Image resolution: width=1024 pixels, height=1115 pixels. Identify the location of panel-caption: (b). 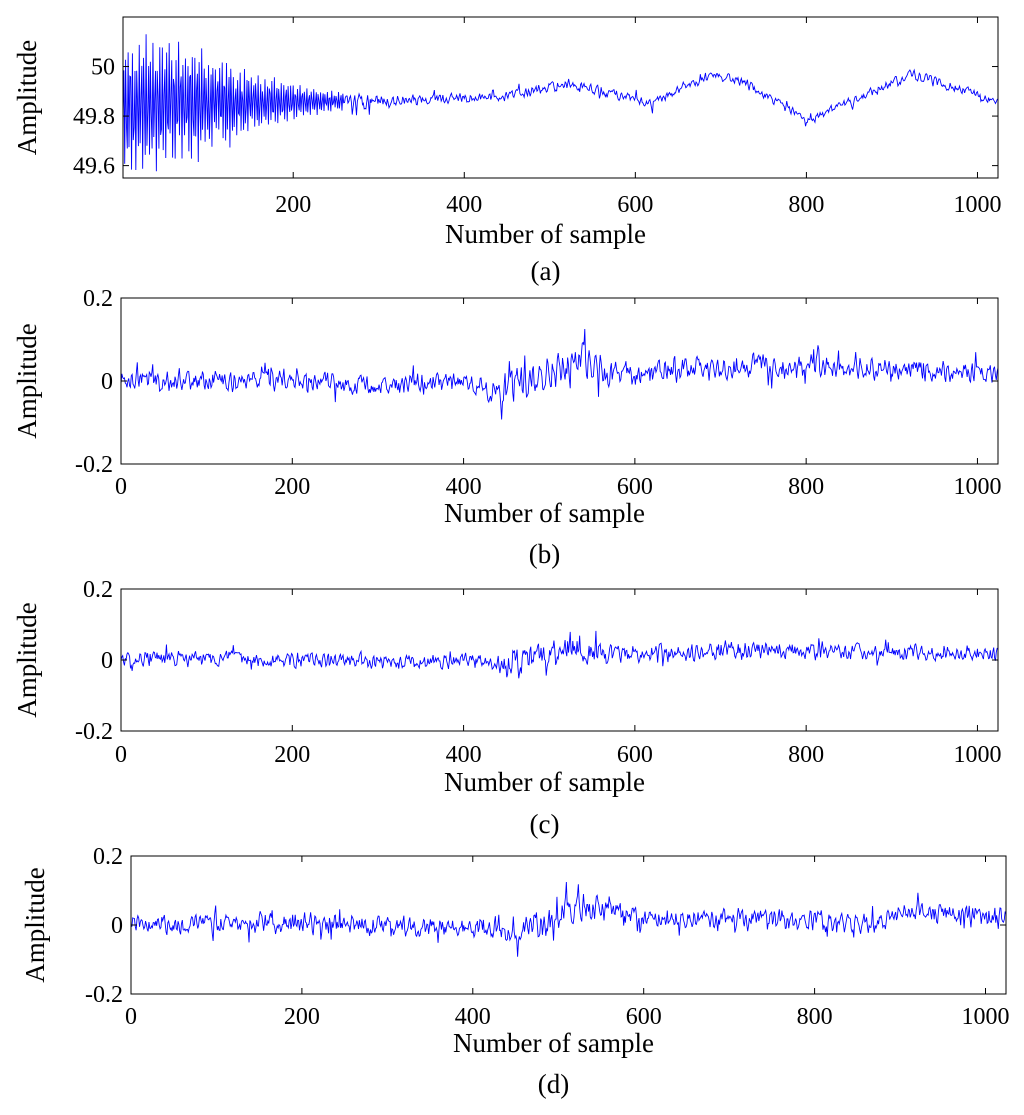
(544, 554).